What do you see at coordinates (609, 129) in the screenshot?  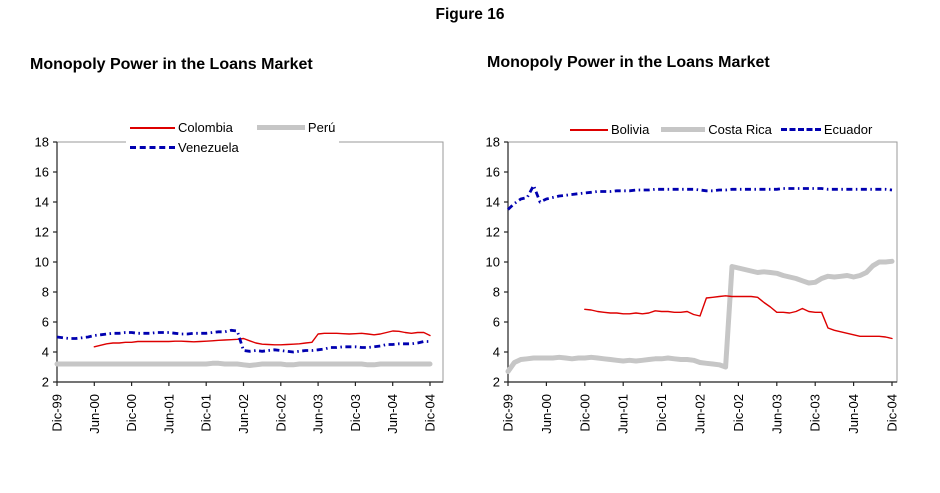 I see `legend-item-bolivia: Bolivia` at bounding box center [609, 129].